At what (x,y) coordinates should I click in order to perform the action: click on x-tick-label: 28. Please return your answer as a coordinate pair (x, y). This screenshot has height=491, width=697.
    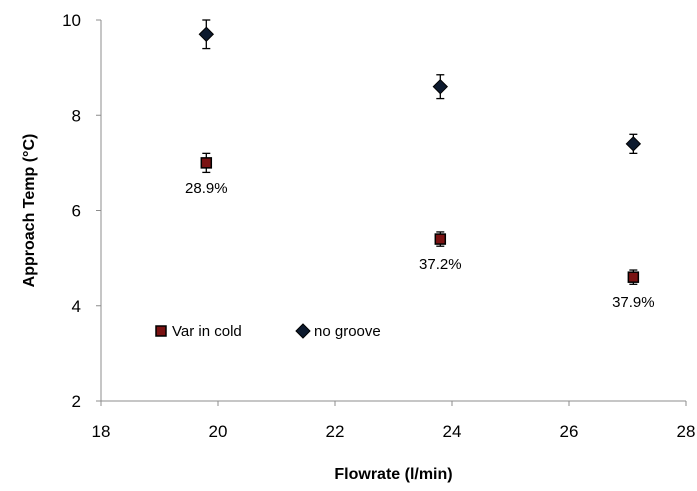
    Looking at the image, I should click on (686, 431).